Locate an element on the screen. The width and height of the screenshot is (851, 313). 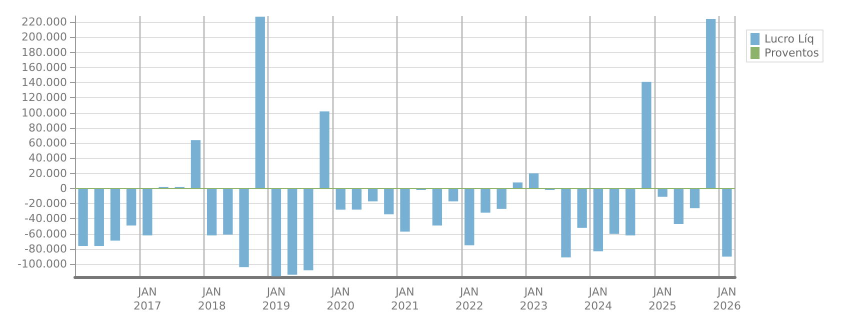
legend-label: Lucro Líq is located at coordinates (789, 39).